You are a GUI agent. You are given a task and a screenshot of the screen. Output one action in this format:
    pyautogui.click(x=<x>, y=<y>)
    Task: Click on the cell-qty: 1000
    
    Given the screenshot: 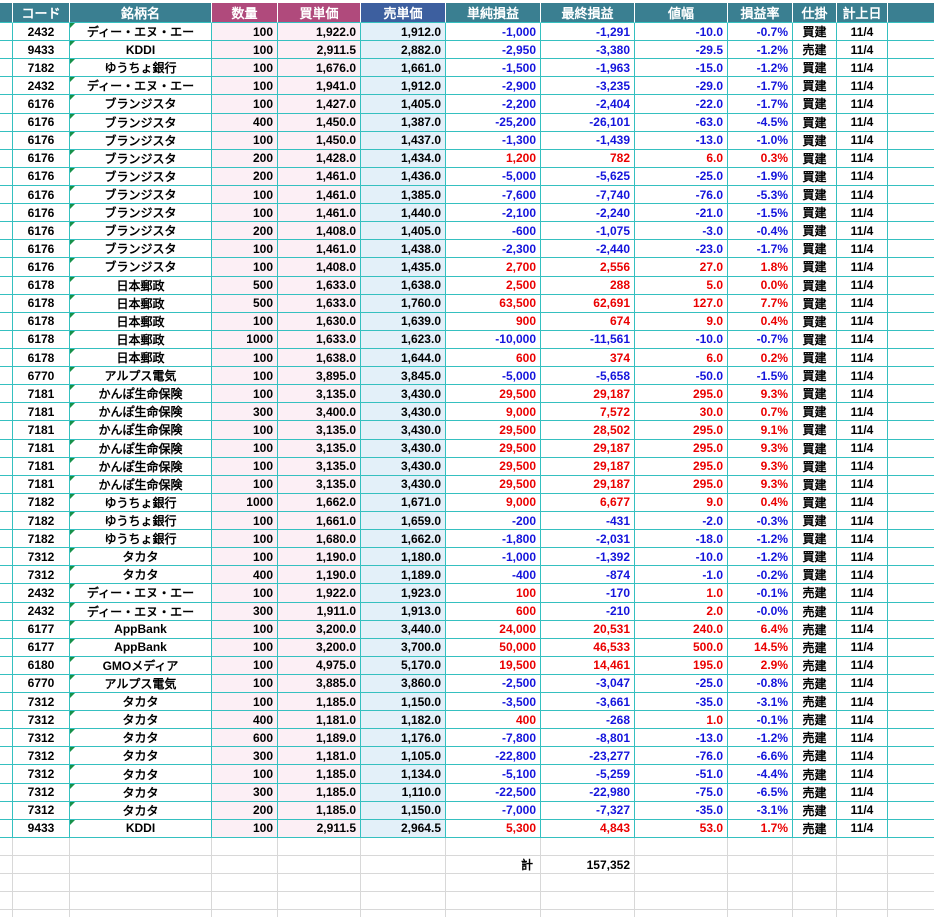 What is the action you would take?
    pyautogui.click(x=245, y=502)
    